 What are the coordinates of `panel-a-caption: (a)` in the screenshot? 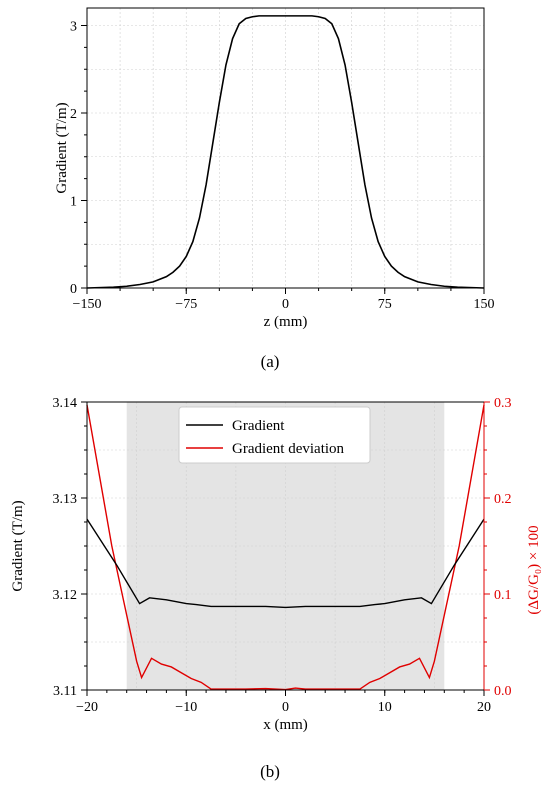 It's located at (270, 361).